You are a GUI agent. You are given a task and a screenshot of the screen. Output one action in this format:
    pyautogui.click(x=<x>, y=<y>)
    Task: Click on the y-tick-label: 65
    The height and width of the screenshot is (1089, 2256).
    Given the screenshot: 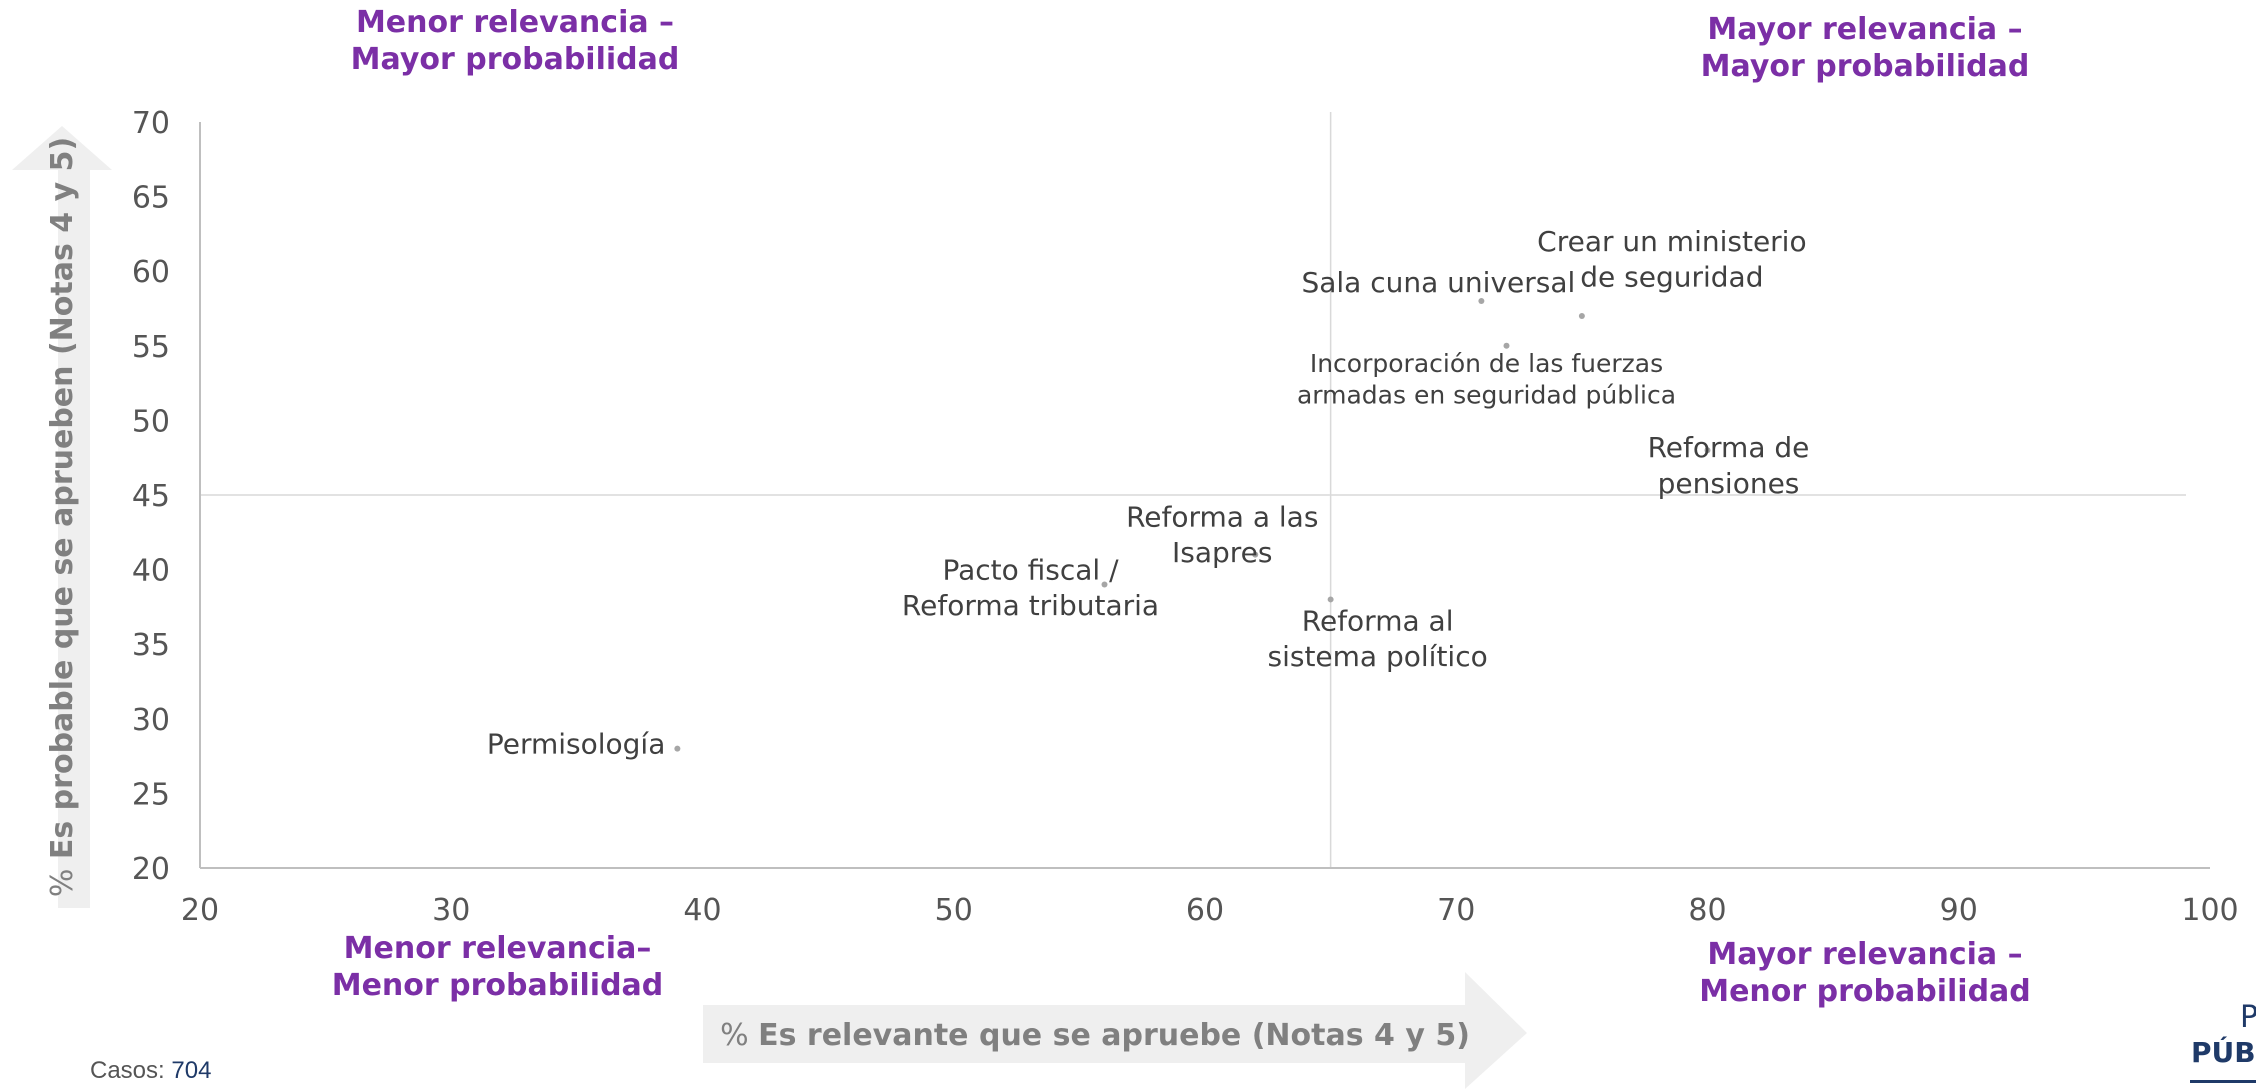 What is the action you would take?
    pyautogui.click(x=151, y=198)
    